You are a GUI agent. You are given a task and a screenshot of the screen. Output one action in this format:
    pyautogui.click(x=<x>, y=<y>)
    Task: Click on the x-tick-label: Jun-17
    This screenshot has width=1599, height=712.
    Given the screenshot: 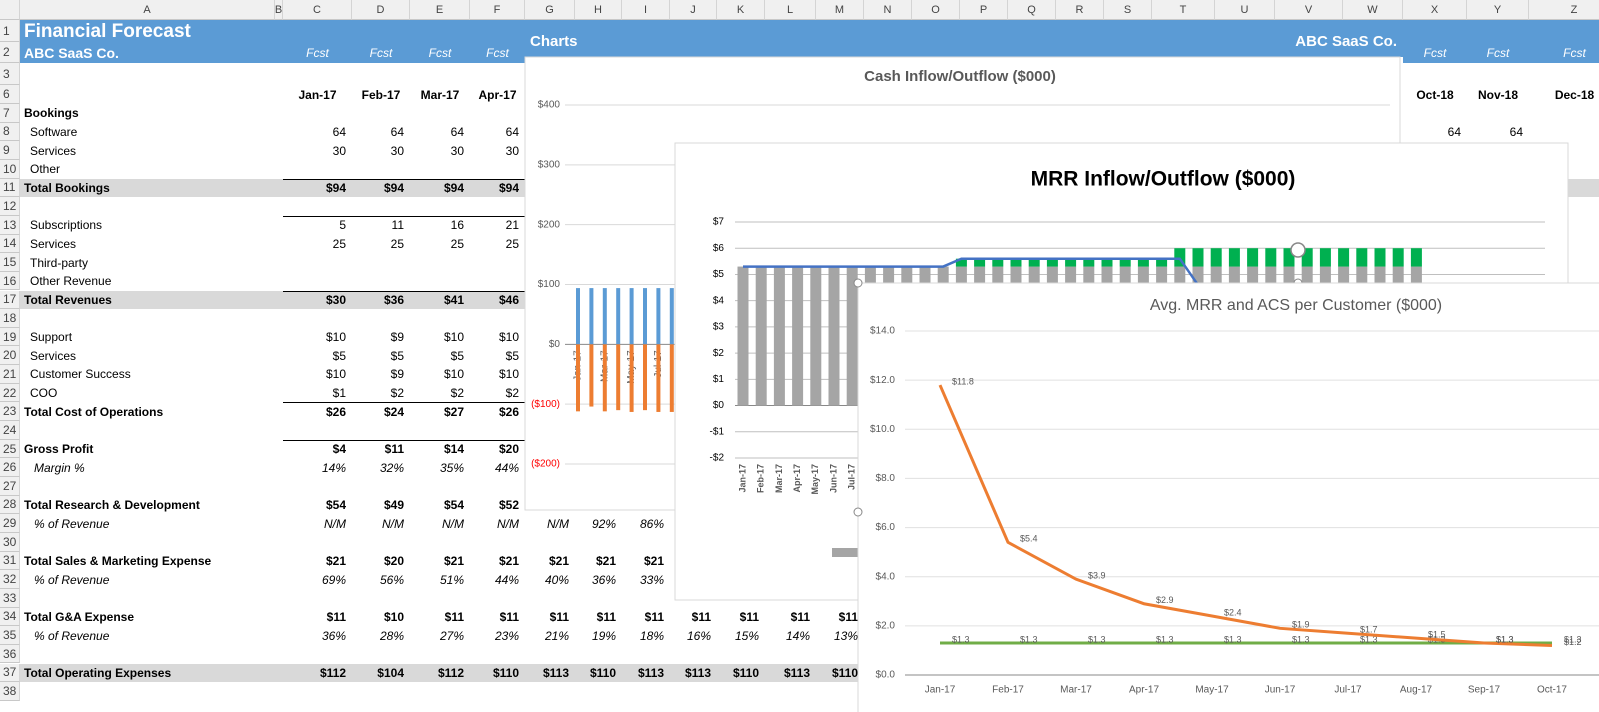 What is the action you would take?
    pyautogui.click(x=1280, y=690)
    